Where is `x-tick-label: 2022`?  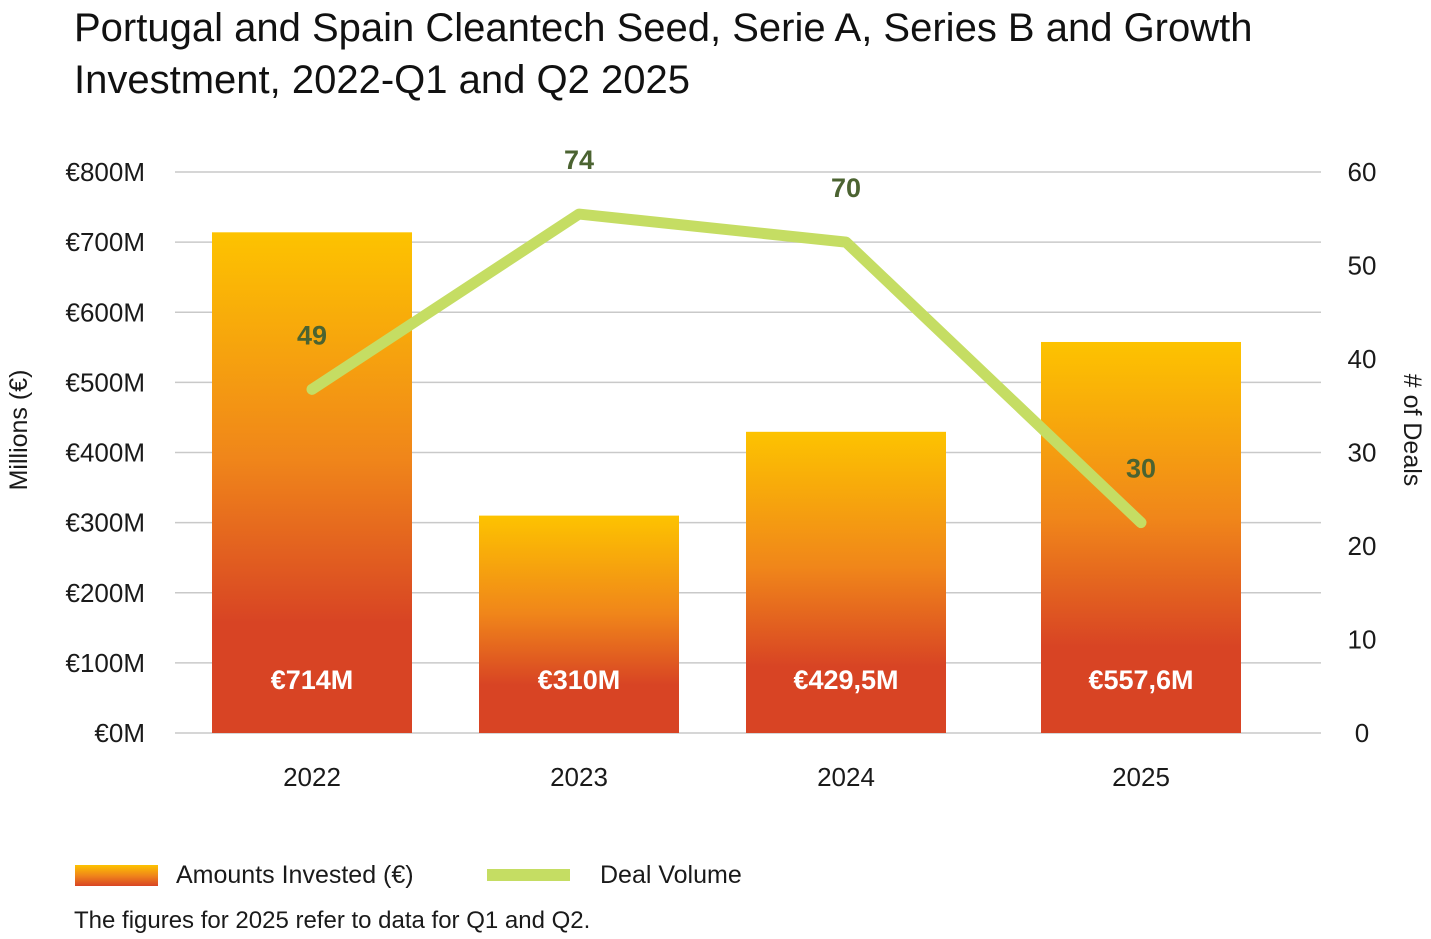 x-tick-label: 2022 is located at coordinates (312, 777).